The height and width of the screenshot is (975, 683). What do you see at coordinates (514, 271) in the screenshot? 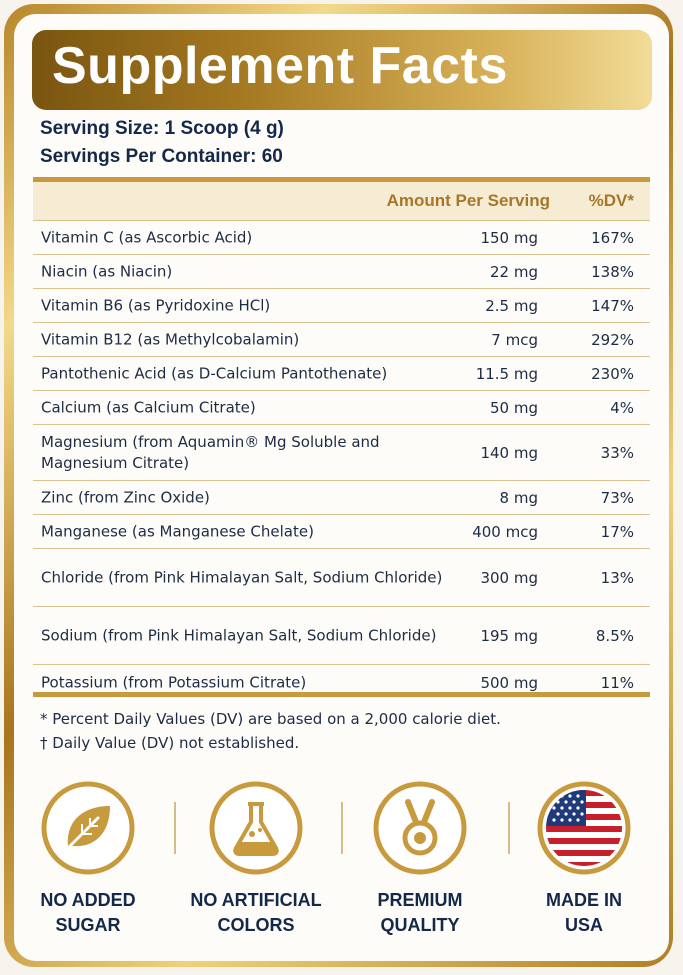
I see `nutrient-amount: 22 mg` at bounding box center [514, 271].